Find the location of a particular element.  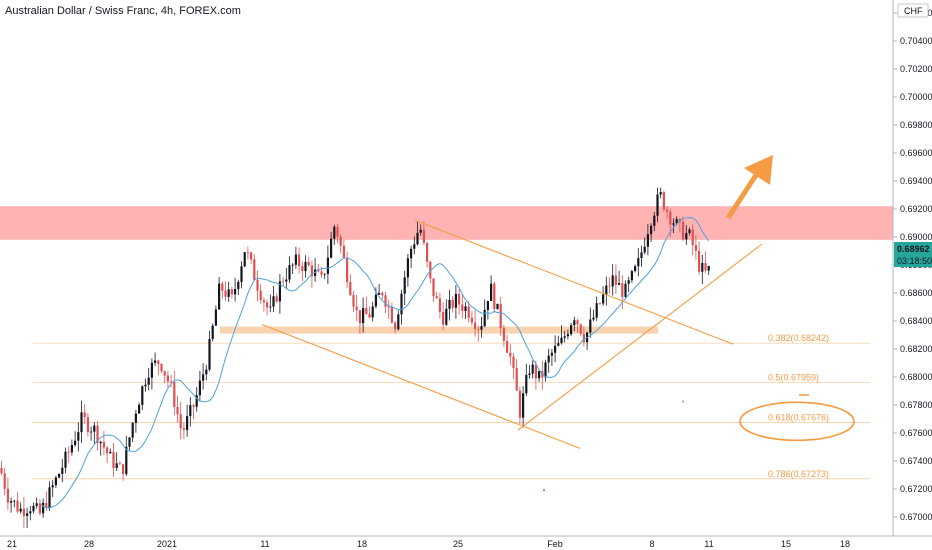

marker is located at coordinates (804, 395).